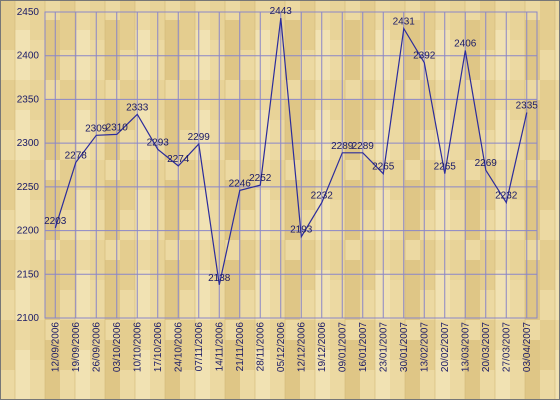 This screenshot has width=560, height=400. I want to click on x-tick-label: 05/12/2006, so click(281, 347).